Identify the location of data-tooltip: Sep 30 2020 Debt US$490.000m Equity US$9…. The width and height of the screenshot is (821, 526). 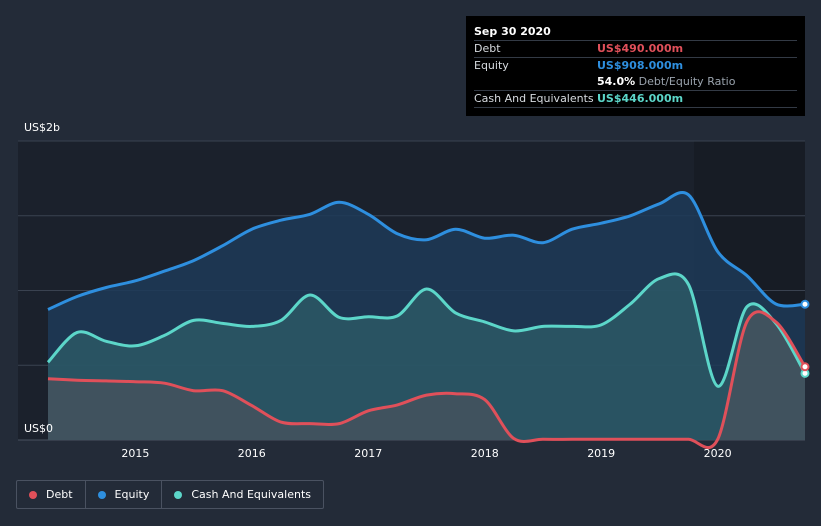
(635, 66).